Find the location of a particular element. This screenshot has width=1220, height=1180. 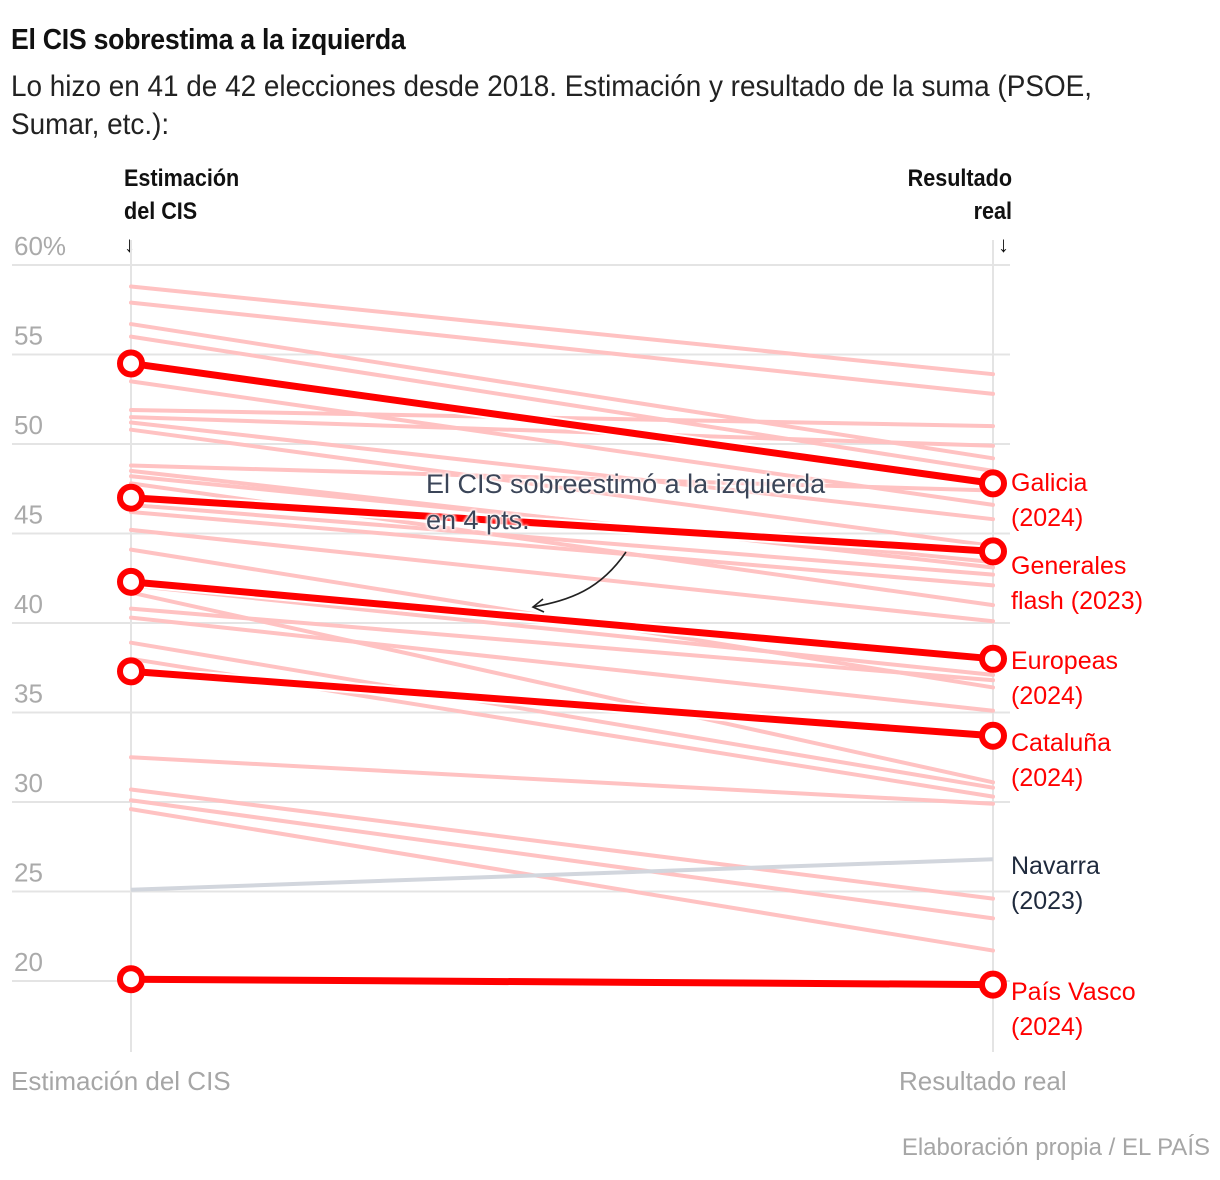

series-label: Galicia (2024) is located at coordinates (1049, 501).